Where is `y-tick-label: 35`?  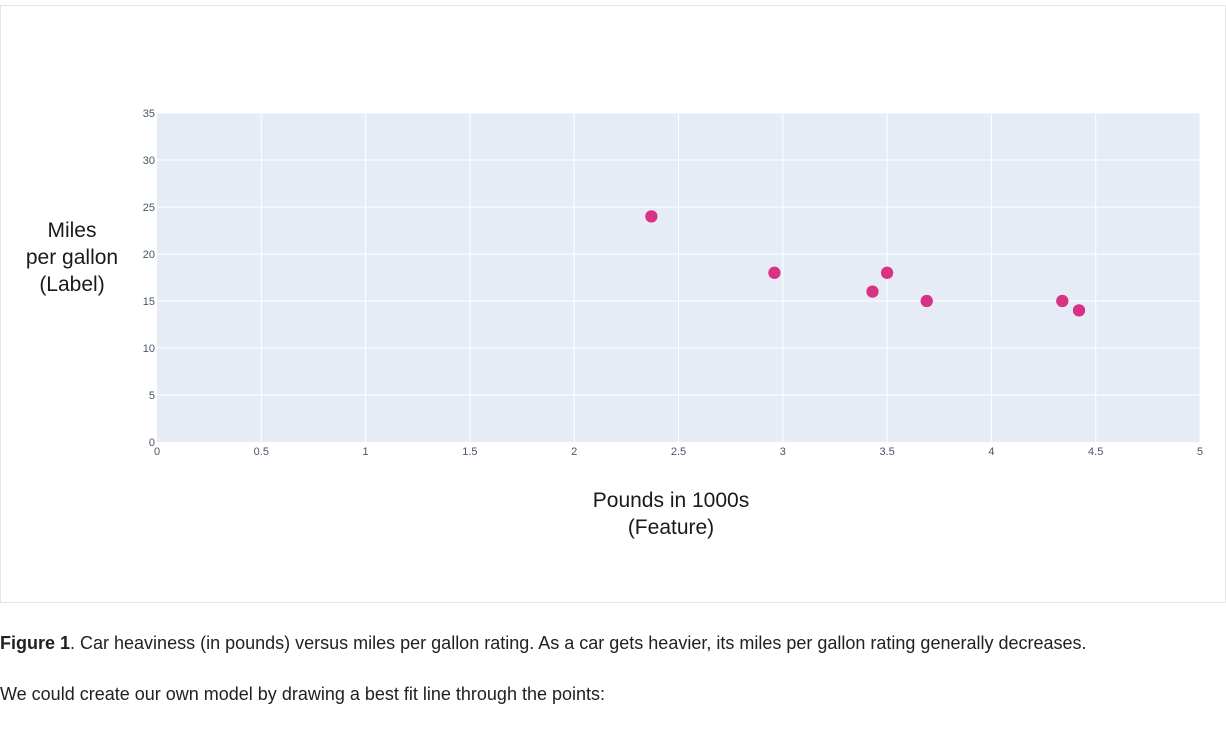 y-tick-label: 35 is located at coordinates (149, 114).